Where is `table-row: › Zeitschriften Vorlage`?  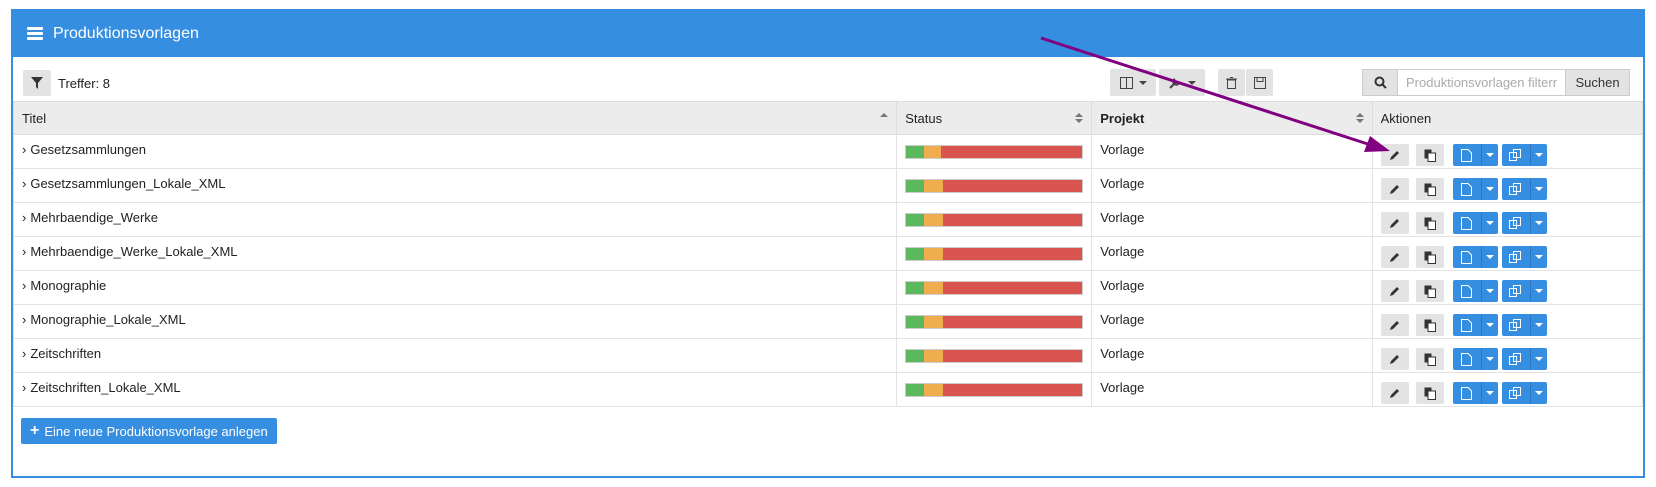
table-row: › Zeitschriften Vorlage is located at coordinates (828, 355).